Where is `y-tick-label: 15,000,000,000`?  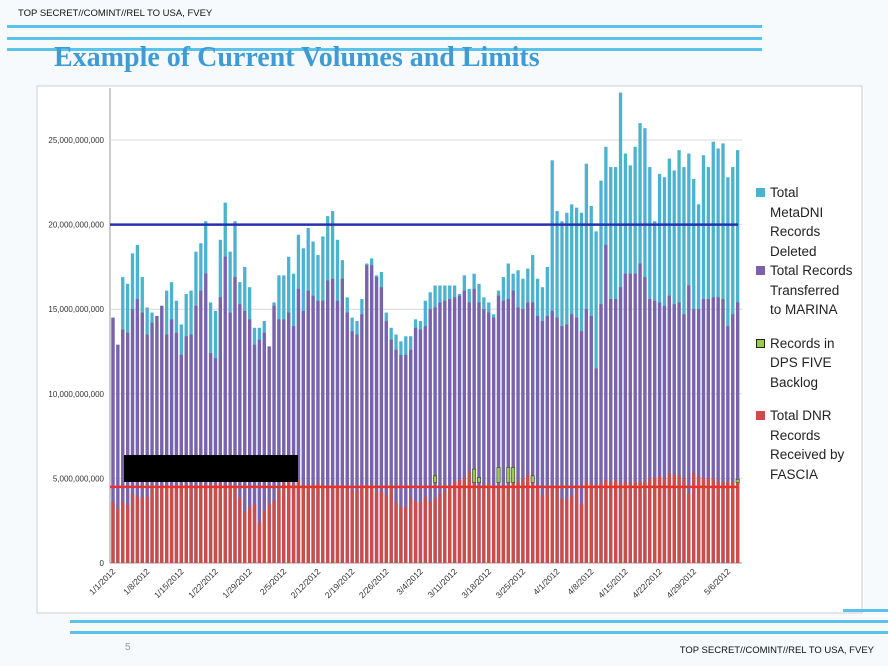
y-tick-label: 15,000,000,000 is located at coordinates (76, 309).